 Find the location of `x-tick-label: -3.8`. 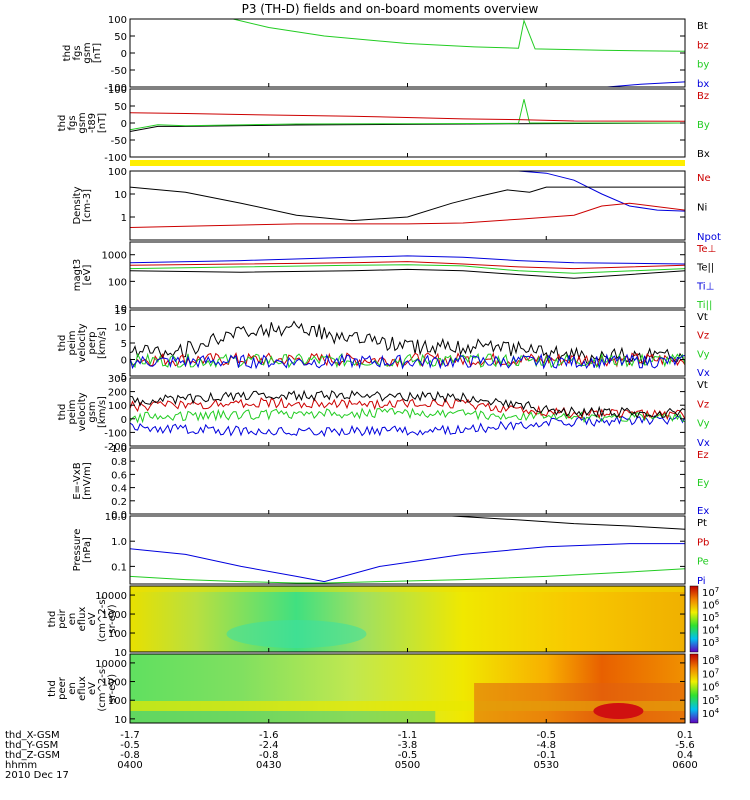

x-tick-label: -3.8 is located at coordinates (408, 745).